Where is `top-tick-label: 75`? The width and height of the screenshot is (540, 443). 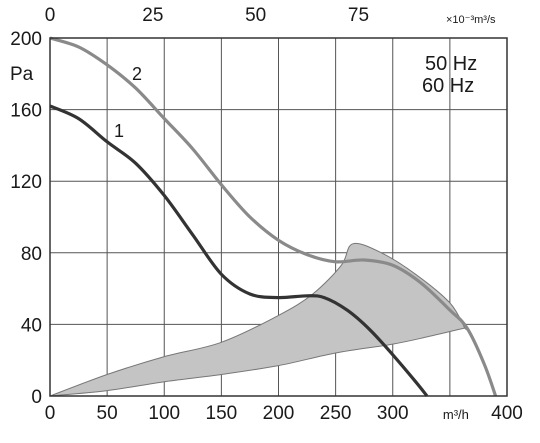 top-tick-label: 75 is located at coordinates (358, 15).